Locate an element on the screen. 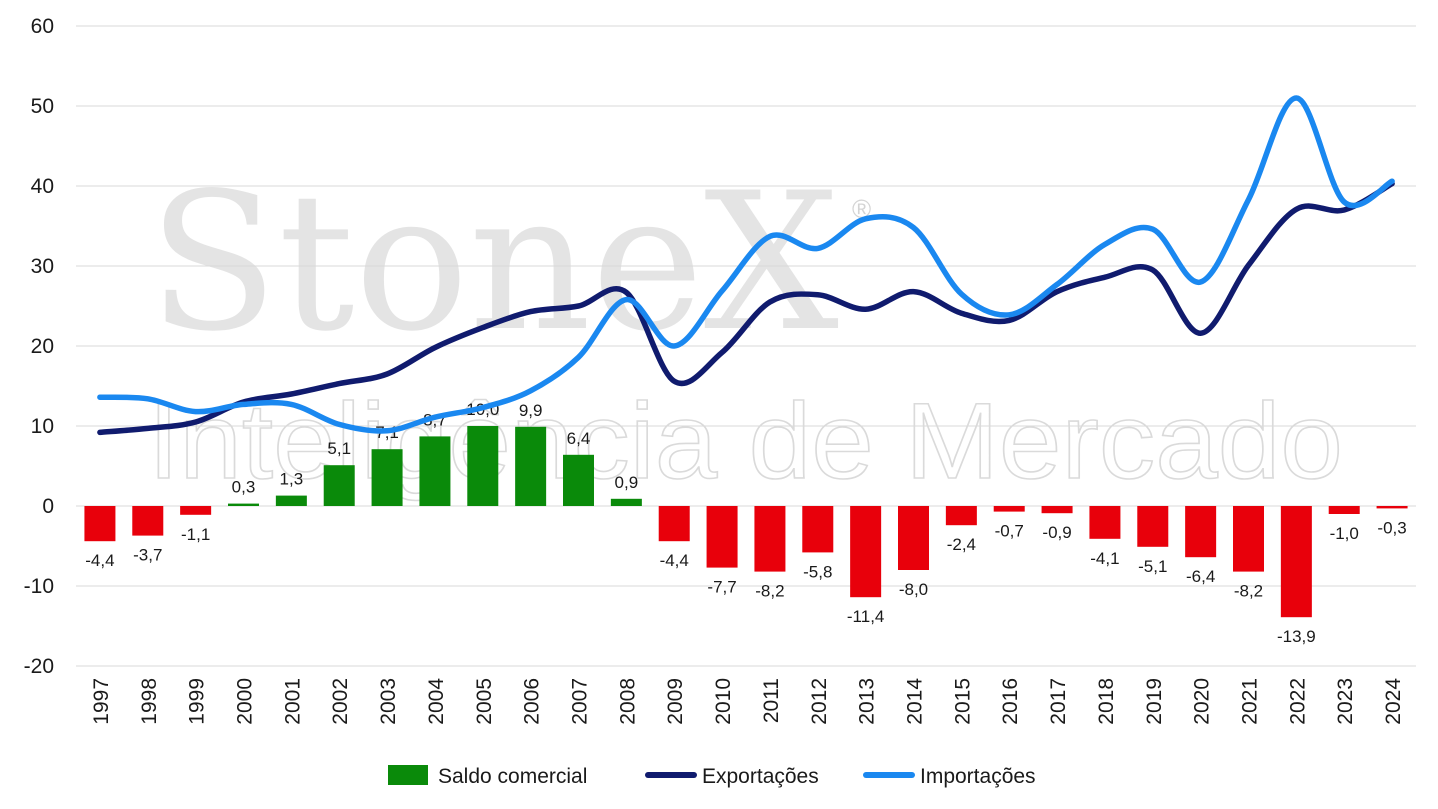  x-tick-label: 2008 is located at coordinates (627, 701).